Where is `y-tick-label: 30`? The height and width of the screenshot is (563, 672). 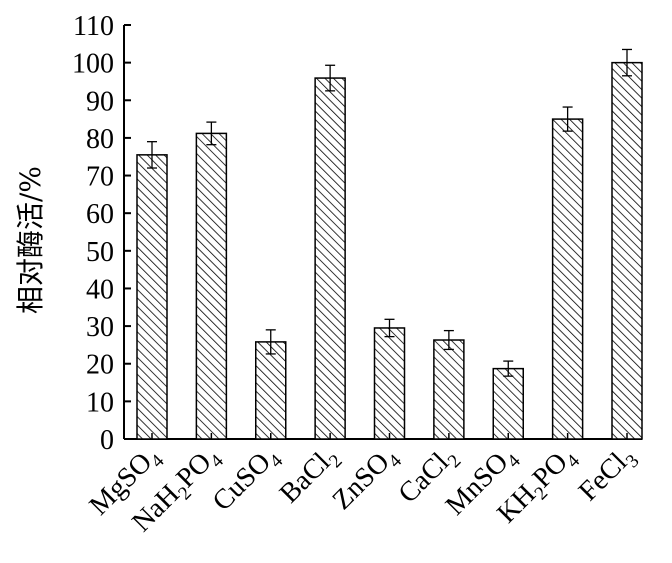 y-tick-label: 30 is located at coordinates (100, 327).